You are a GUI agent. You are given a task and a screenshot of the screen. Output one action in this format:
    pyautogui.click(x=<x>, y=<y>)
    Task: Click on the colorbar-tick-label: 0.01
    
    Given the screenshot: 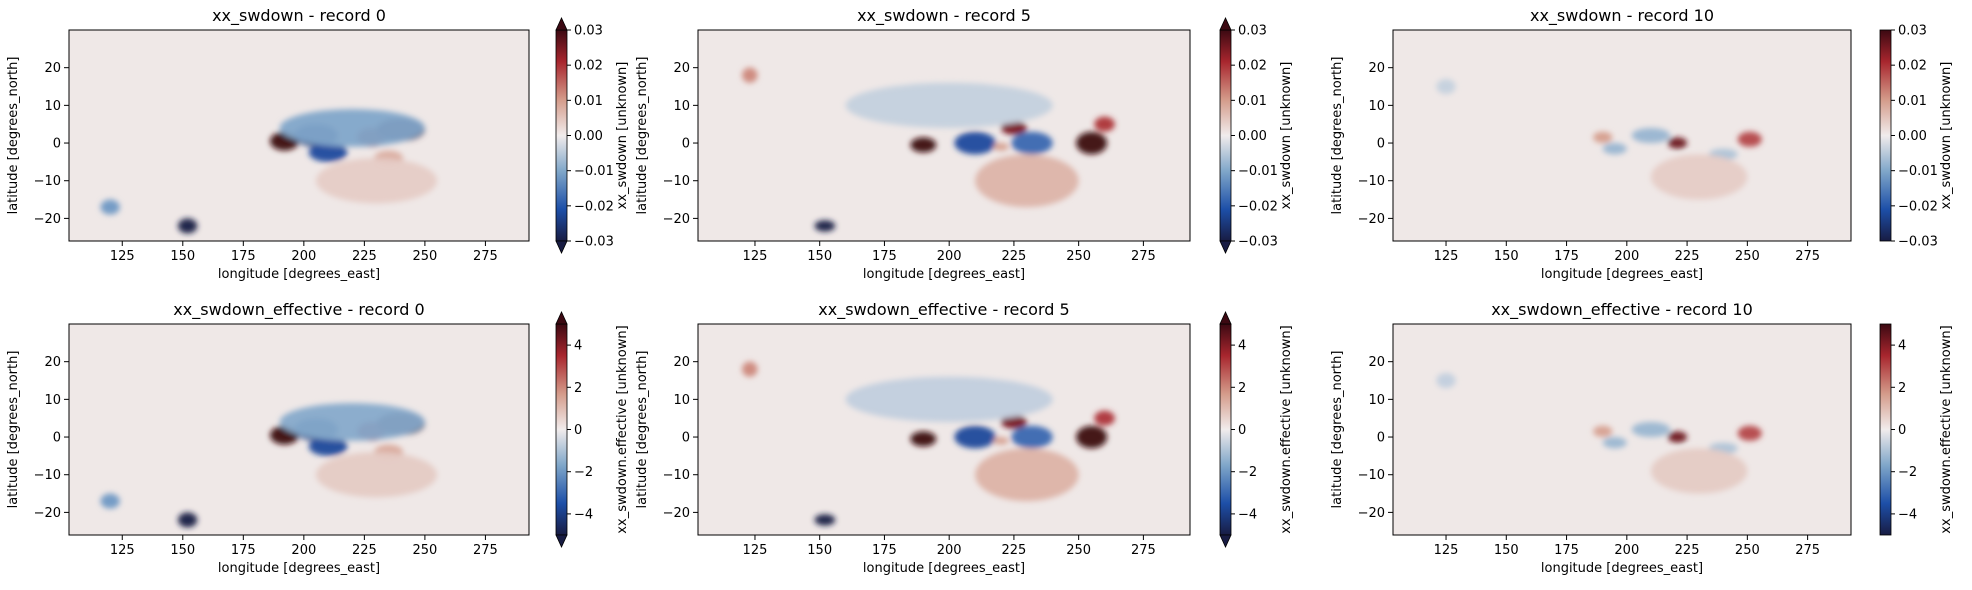 What is the action you would take?
    pyautogui.click(x=588, y=101)
    